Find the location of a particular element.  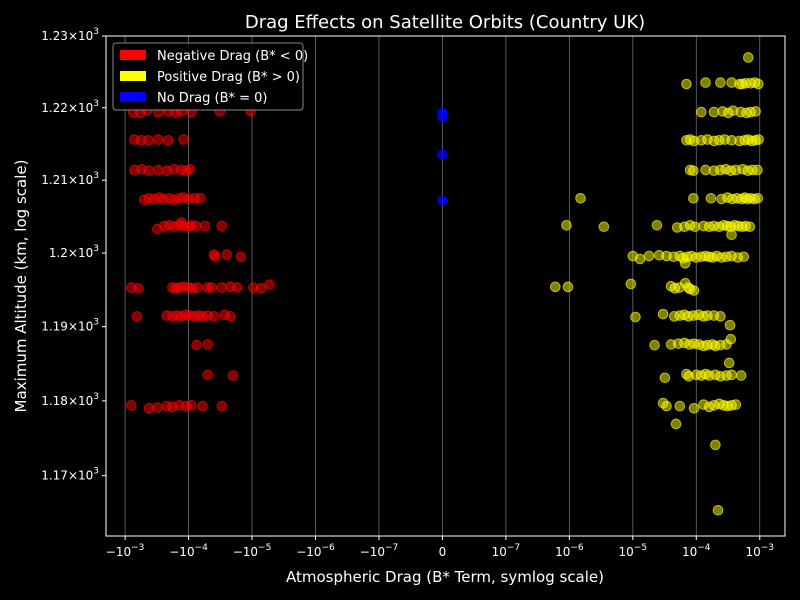

x-tick-label: 10⁻⁶ is located at coordinates (569, 551).